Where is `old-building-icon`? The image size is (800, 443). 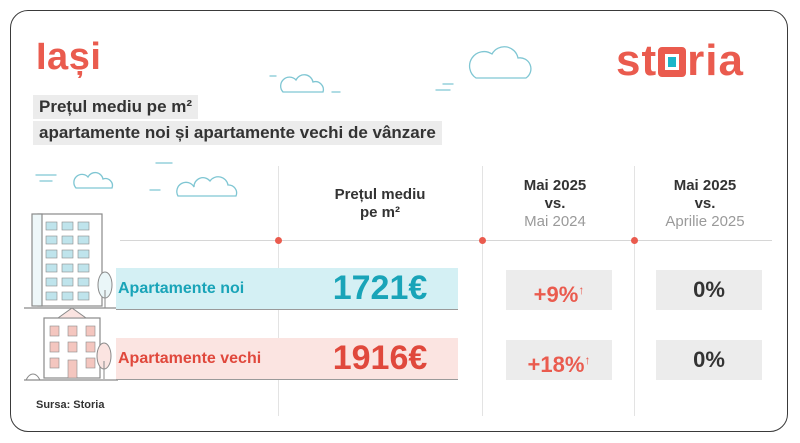 old-building-icon is located at coordinates (71, 344).